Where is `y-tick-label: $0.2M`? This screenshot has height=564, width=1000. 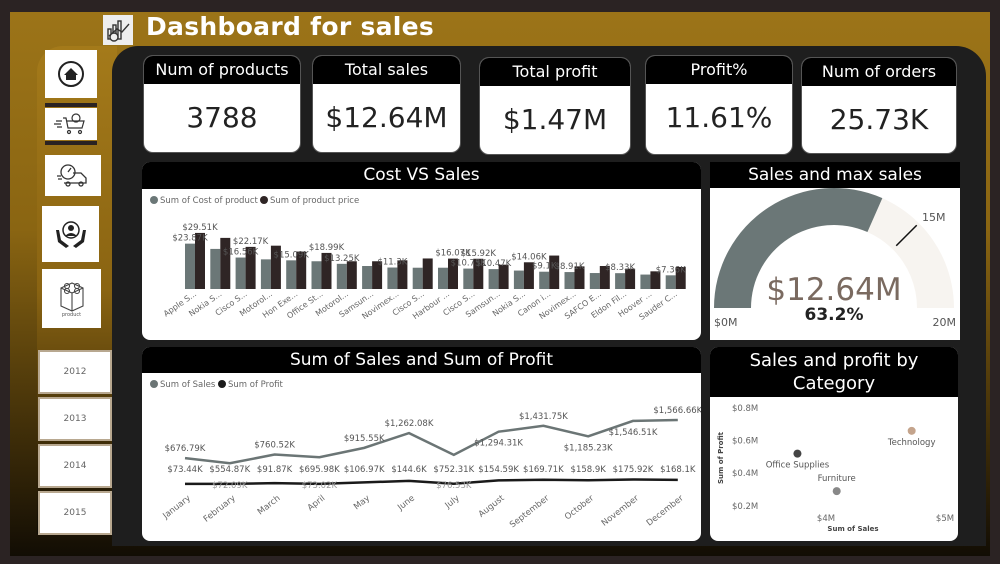
y-tick-label: $0.2M is located at coordinates (745, 507).